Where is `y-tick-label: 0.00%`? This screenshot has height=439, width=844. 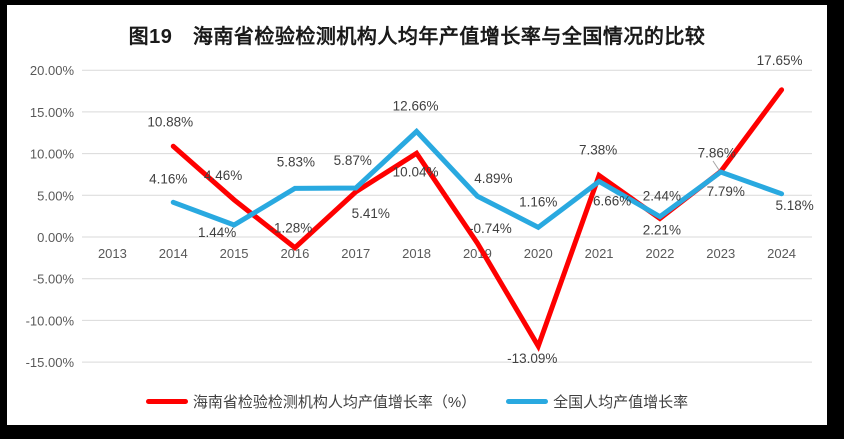
y-tick-label: 0.00% is located at coordinates (55, 237).